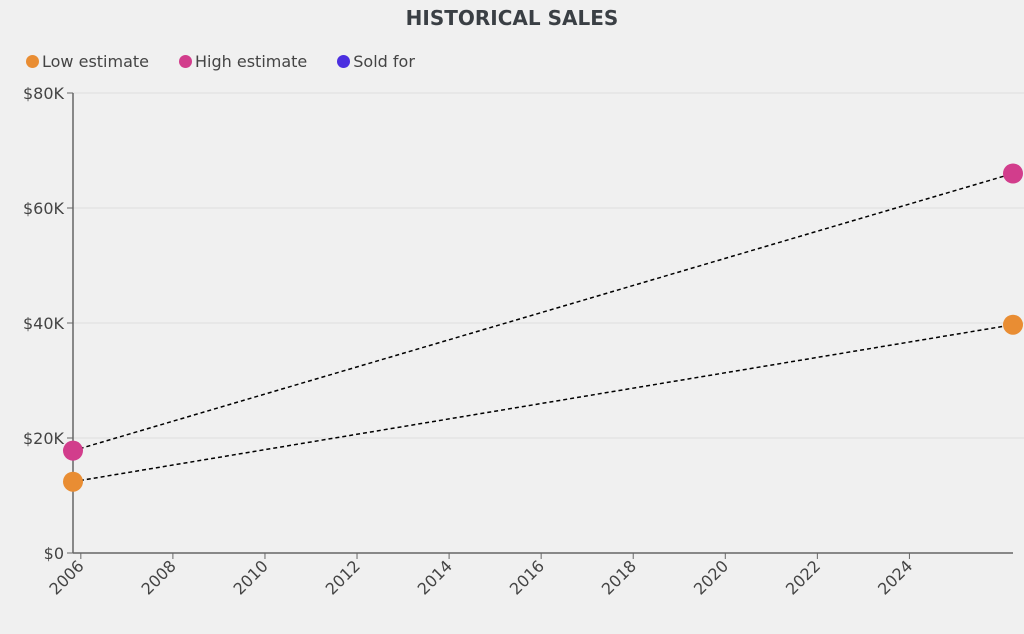  I want to click on y-tick-label: $40K, so click(44, 323).